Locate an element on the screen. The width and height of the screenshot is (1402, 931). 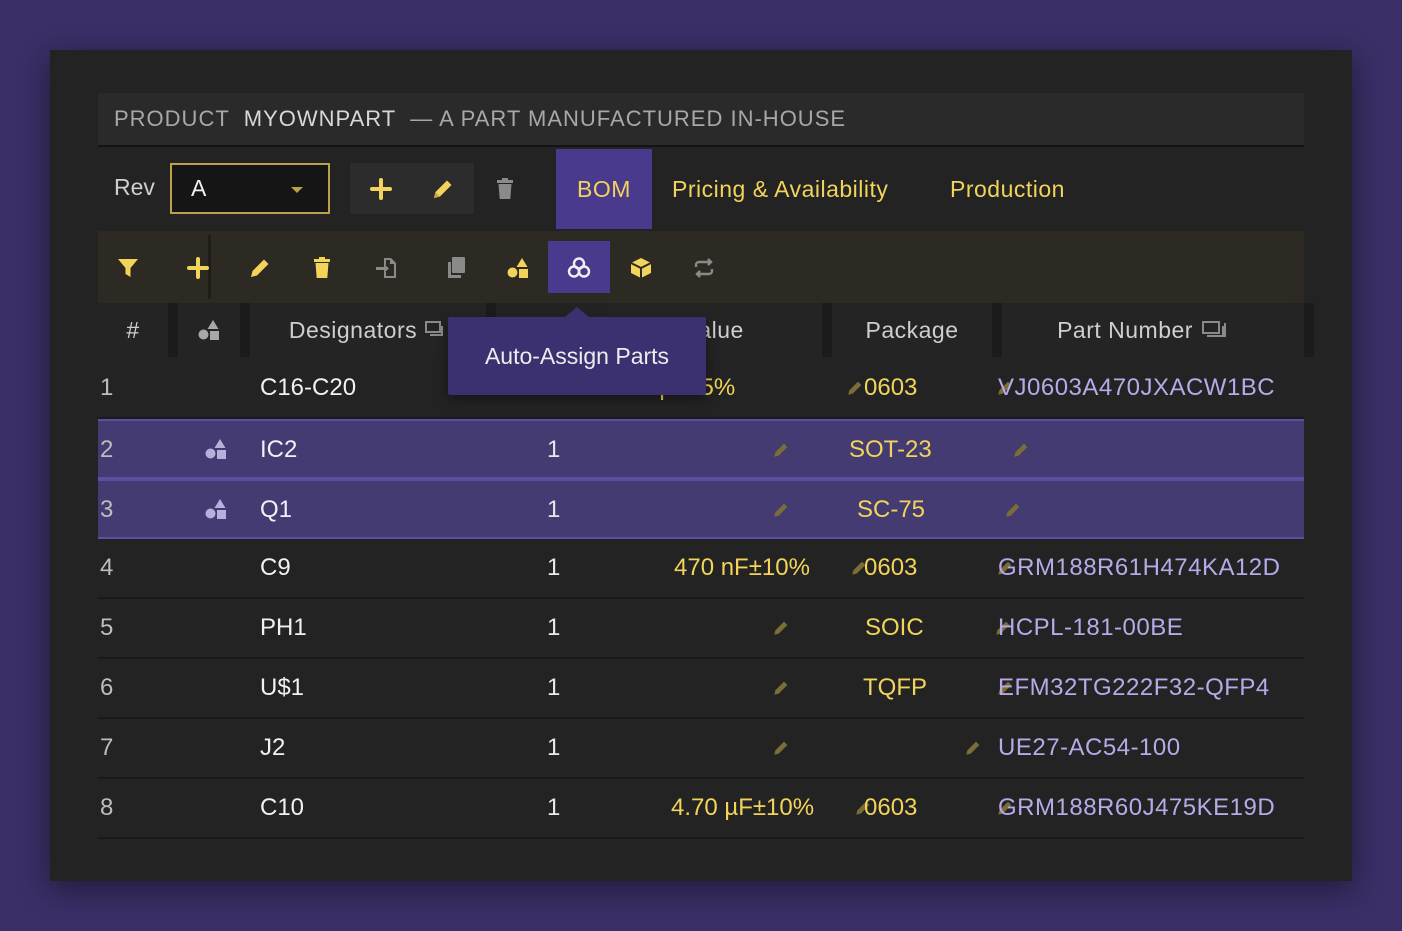
delete-revision-button is located at coordinates (505, 189).